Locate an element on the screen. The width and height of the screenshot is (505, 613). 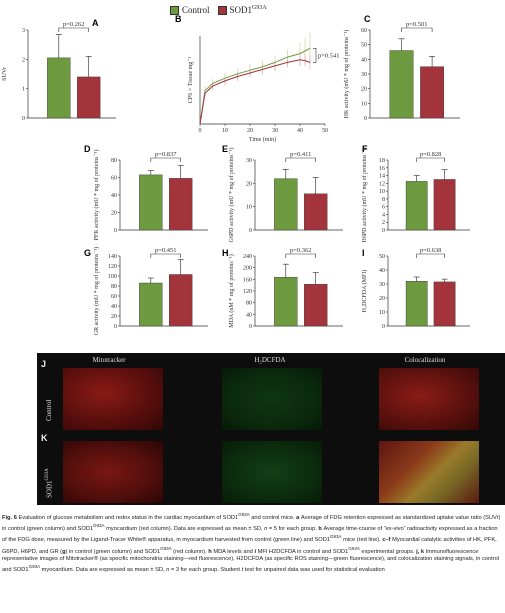
y-tick-label-d: 0 is located at coordinates (115, 231).